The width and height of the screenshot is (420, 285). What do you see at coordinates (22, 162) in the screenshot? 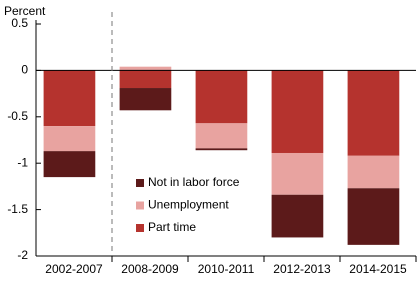
I see `y-tick-label: -1` at bounding box center [22, 162].